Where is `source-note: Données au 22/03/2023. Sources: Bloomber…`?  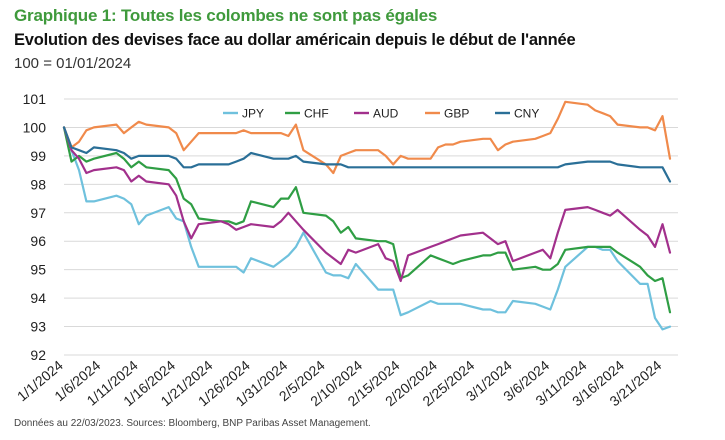 source-note: Données au 22/03/2023. Sources: Bloomber… is located at coordinates (192, 423).